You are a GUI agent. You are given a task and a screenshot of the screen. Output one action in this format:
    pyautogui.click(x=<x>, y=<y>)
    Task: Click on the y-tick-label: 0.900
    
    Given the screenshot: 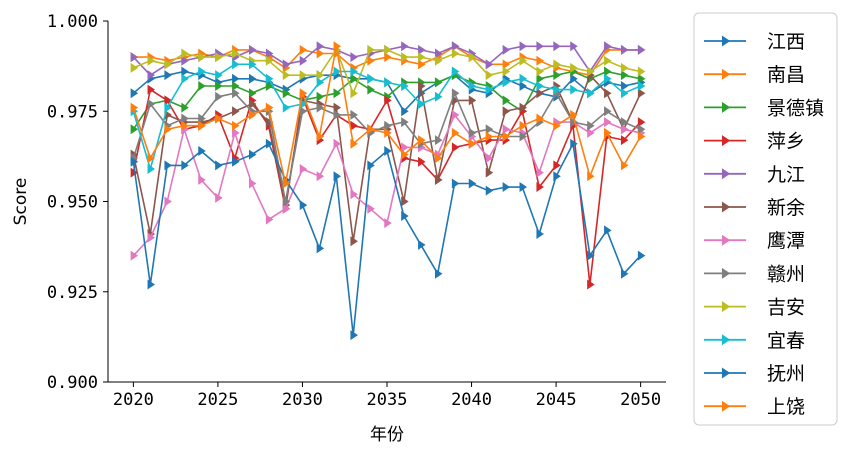 What is the action you would take?
    pyautogui.click(x=72, y=383)
    